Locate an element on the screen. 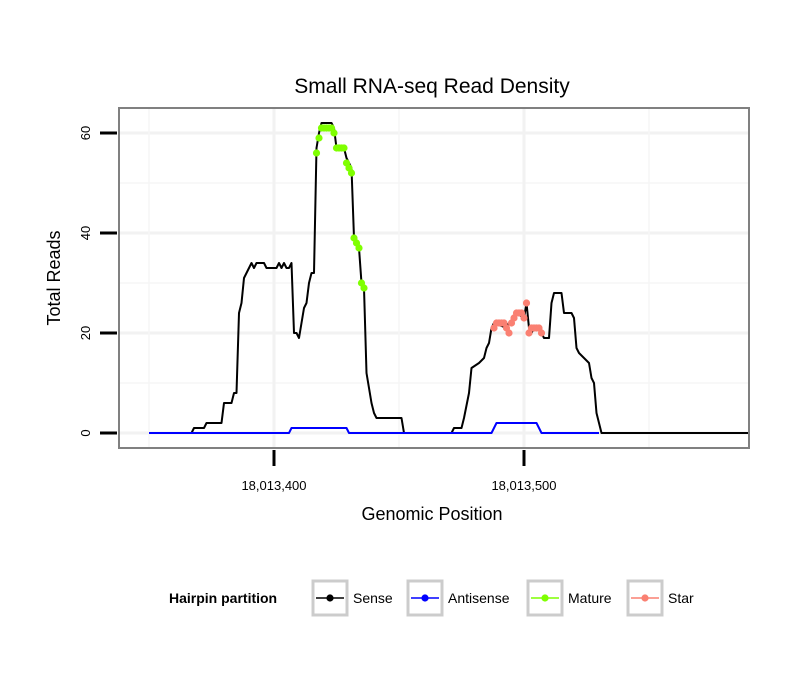  y-tick-label: 20 is located at coordinates (85, 333).